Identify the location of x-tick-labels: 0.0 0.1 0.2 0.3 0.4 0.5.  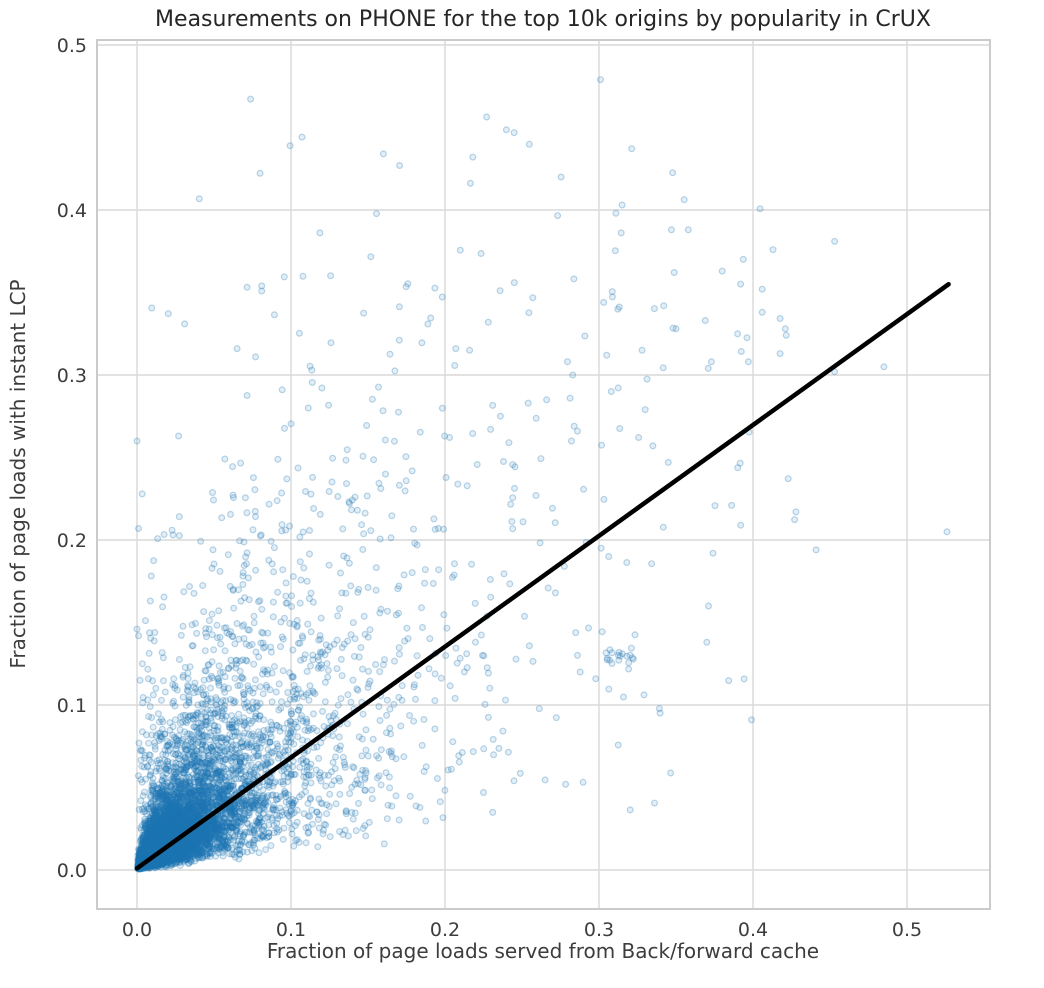
(522, 930).